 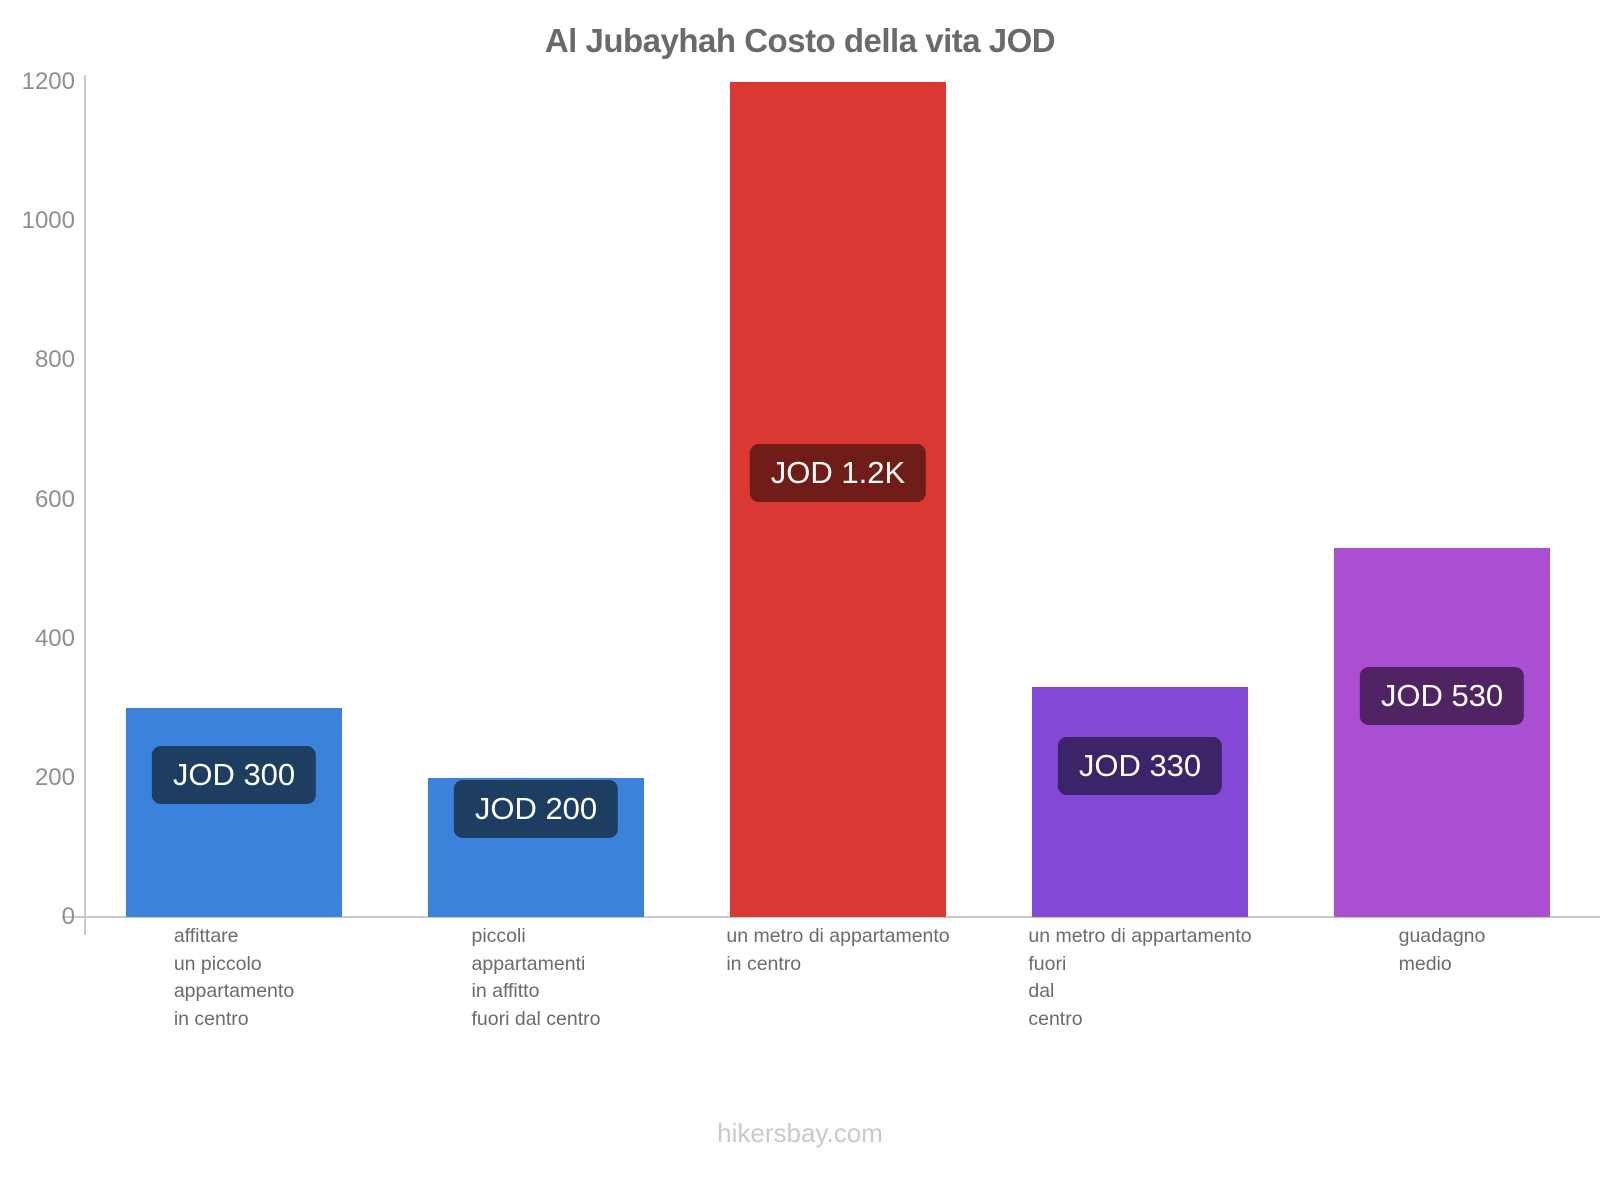 What do you see at coordinates (54, 499) in the screenshot?
I see `y-tick-label: 600` at bounding box center [54, 499].